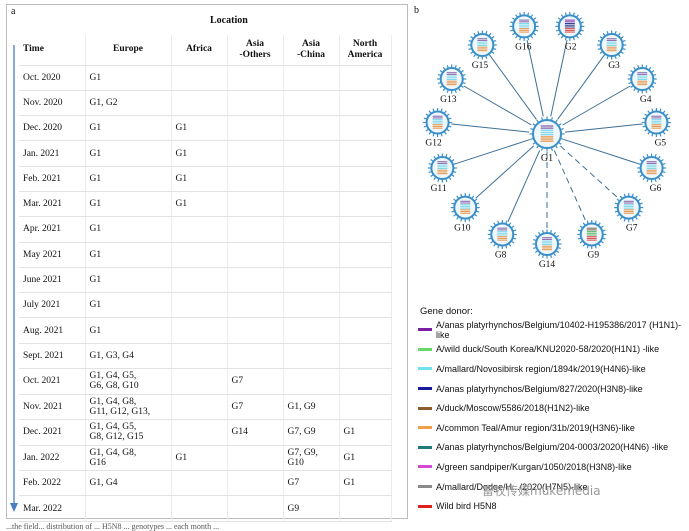 This screenshot has width=689, height=531. What do you see at coordinates (52, 229) in the screenshot?
I see `cell-time: Apr. 2021` at bounding box center [52, 229].